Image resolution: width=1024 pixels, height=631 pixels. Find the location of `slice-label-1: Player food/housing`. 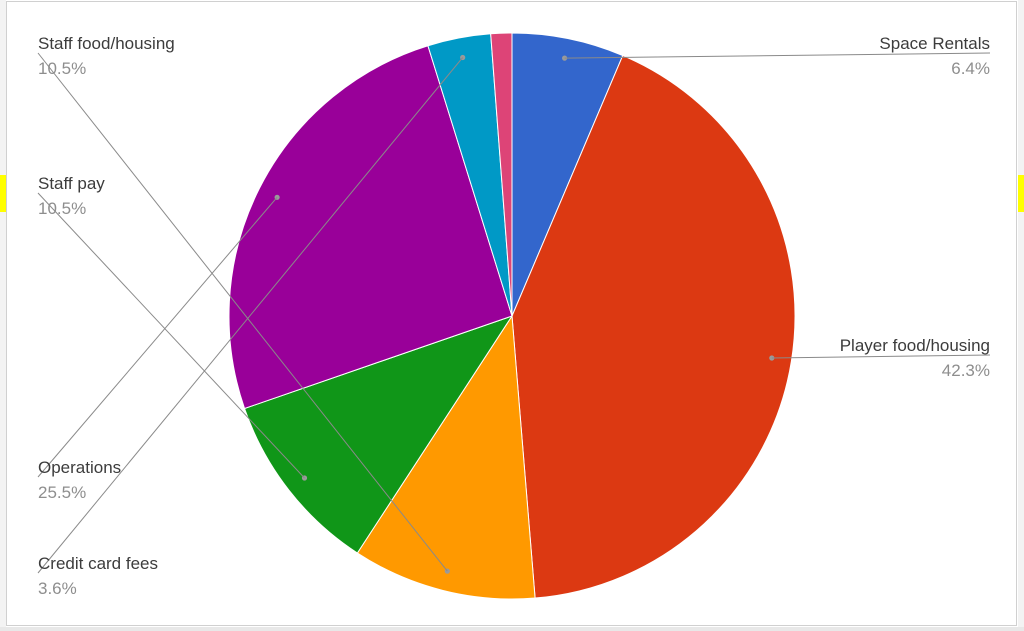

slice-label-1: Player food/housing is located at coordinates (915, 345).